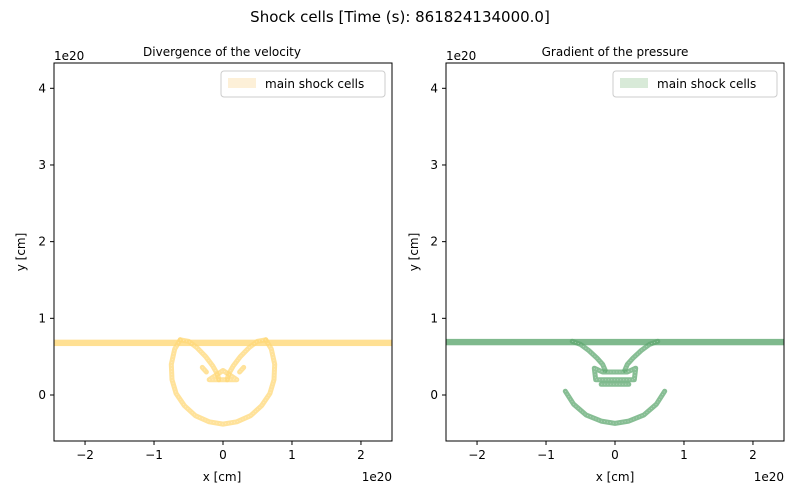 The width and height of the screenshot is (800, 500). Describe the element at coordinates (222, 52) in the screenshot. I see `axes-title: Divergence of the velocity` at that location.